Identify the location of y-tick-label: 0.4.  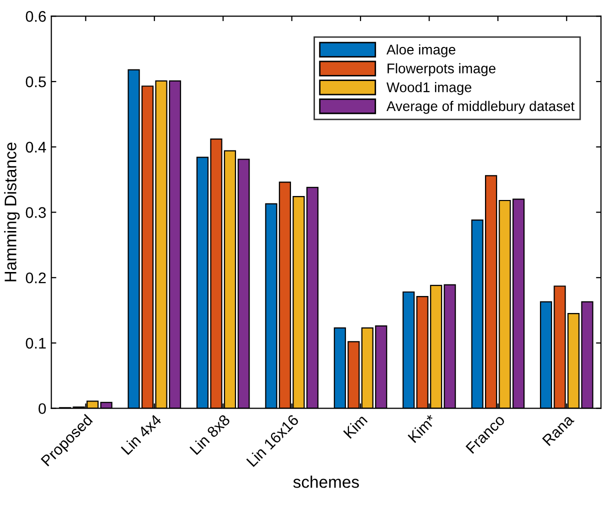
(36, 147).